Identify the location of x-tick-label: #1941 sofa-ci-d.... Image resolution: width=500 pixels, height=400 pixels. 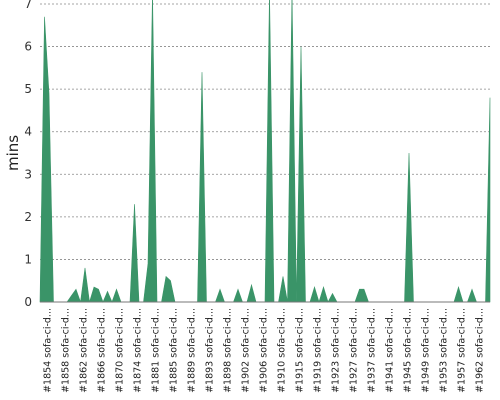
(389, 350).